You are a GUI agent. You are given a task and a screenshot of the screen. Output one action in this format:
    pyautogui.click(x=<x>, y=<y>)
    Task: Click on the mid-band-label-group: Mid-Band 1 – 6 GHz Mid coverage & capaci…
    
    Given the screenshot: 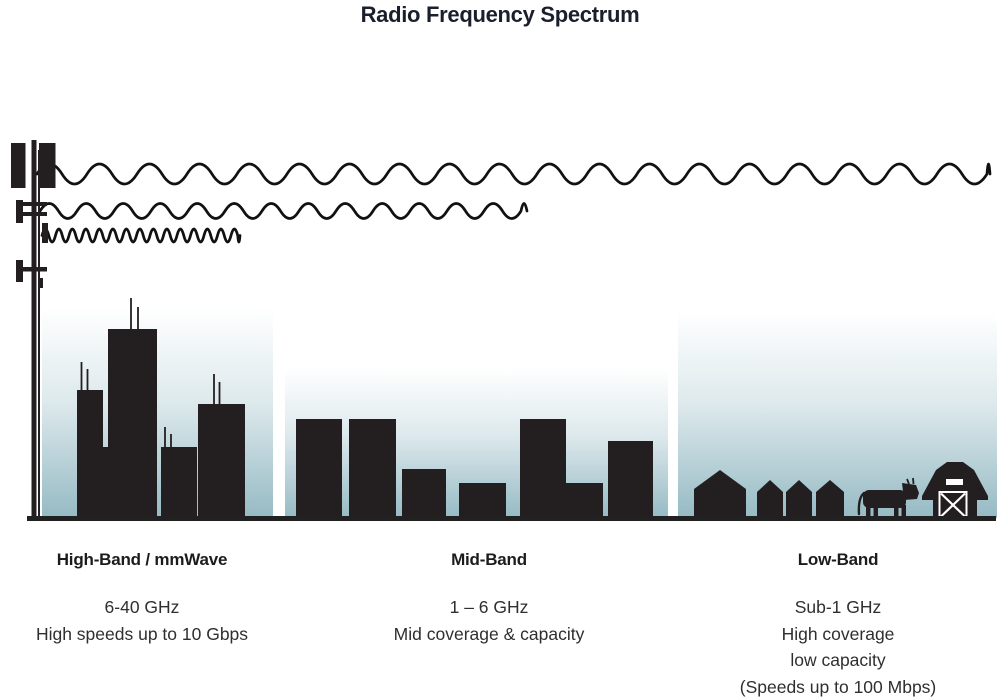 What is the action you would take?
    pyautogui.click(x=489, y=598)
    